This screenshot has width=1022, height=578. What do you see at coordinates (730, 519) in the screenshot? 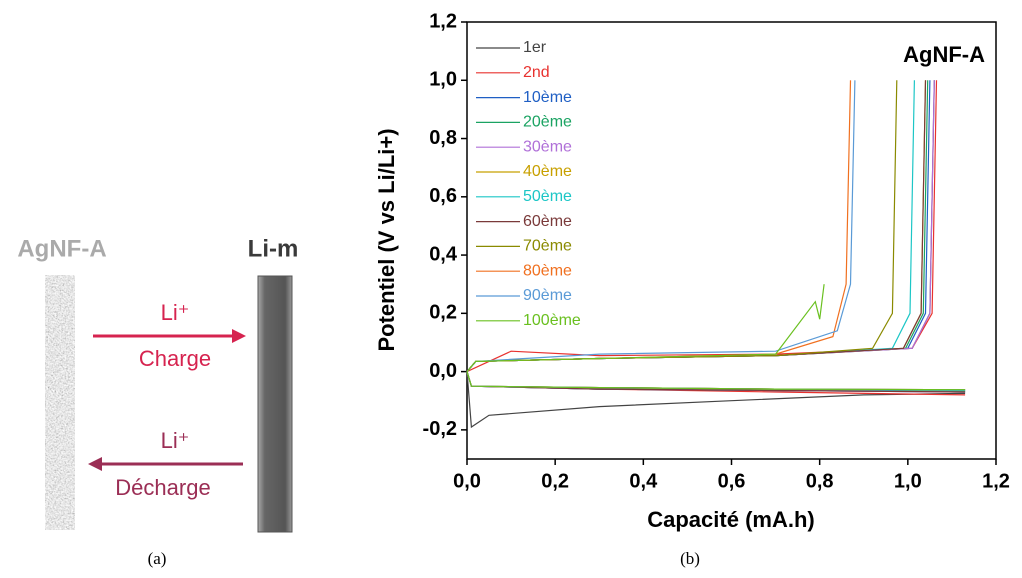
I see `x-axis-title: Capacité (mA.h)` at bounding box center [730, 519].